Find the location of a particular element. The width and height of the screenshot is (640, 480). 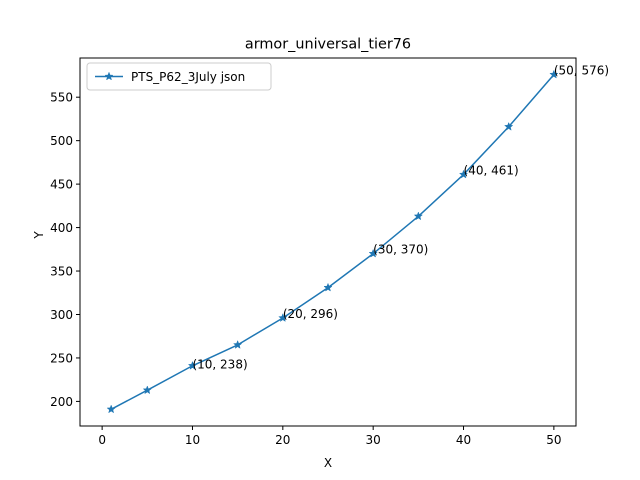

legend: PTS_P62_3July json is located at coordinates (179, 76).